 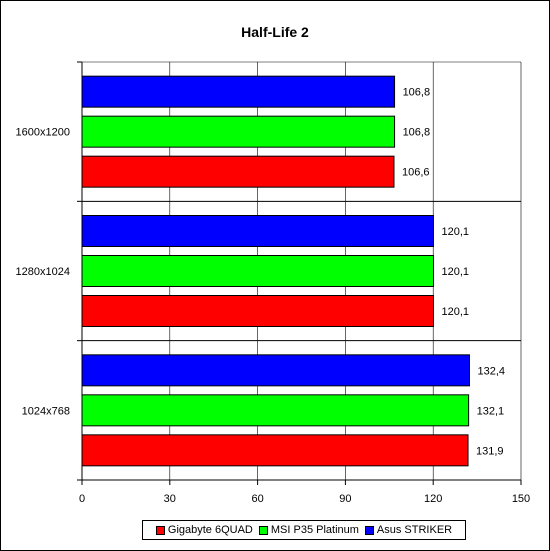 What do you see at coordinates (314, 530) in the screenshot?
I see `legend-label-1: MSI P35 Platinum` at bounding box center [314, 530].